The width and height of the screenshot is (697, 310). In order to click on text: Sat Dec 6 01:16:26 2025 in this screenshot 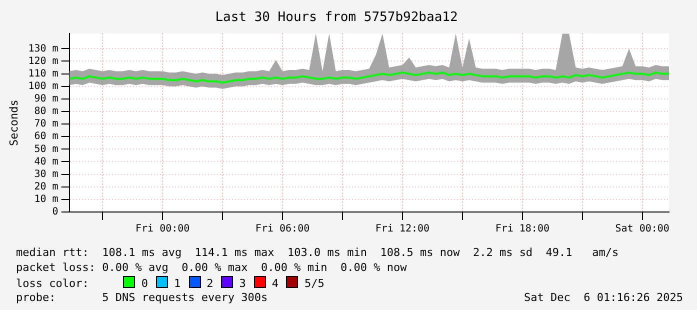, I will do `click(603, 298)`.